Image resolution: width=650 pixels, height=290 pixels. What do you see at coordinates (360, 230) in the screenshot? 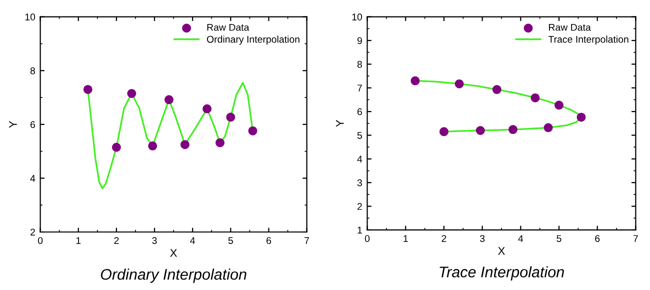
I see `y-tick-label: 1` at bounding box center [360, 230].